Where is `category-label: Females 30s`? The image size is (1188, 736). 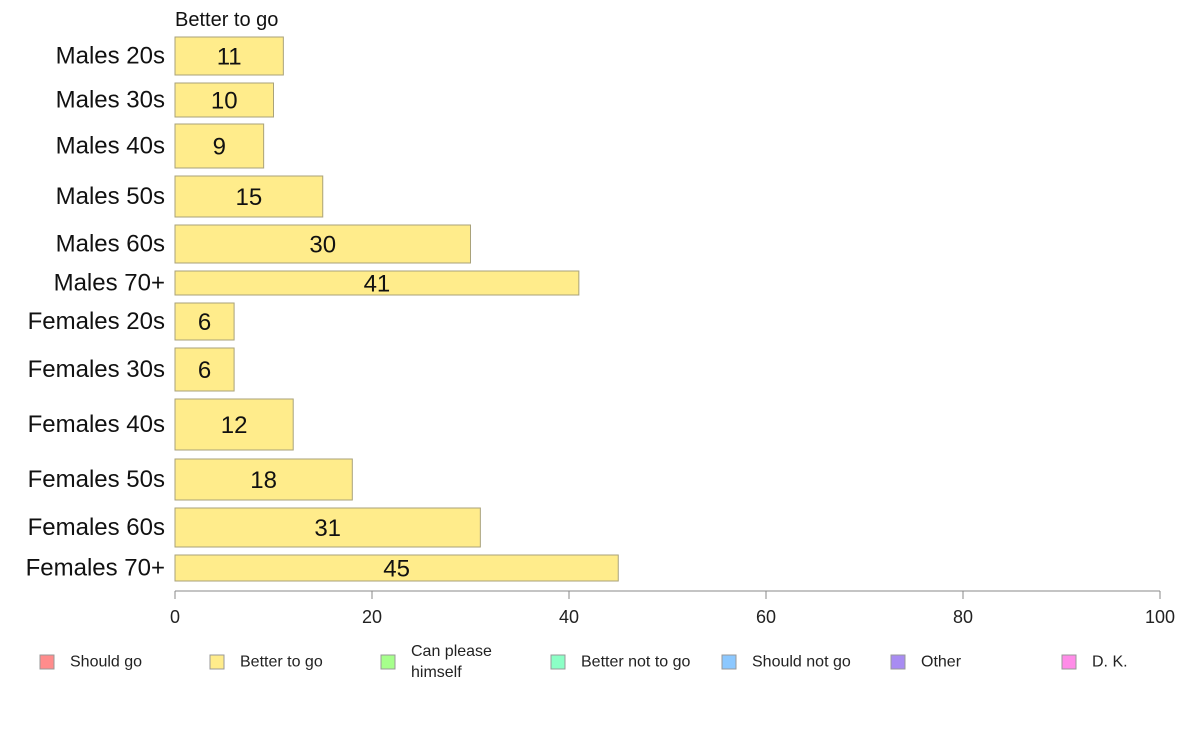 category-label: Females 30s is located at coordinates (96, 369).